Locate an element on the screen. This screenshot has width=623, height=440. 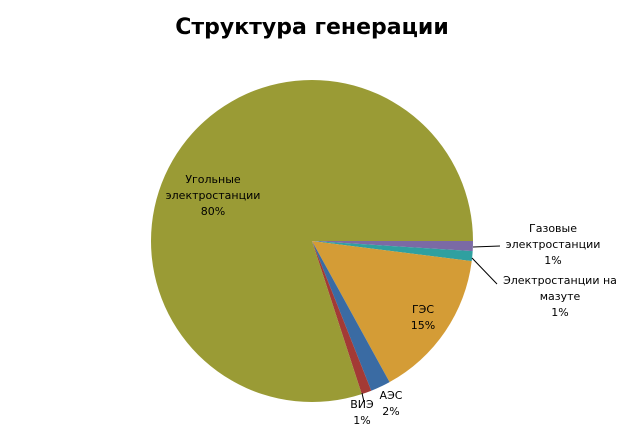
chart-title: Структура генерации is located at coordinates (312, 27).